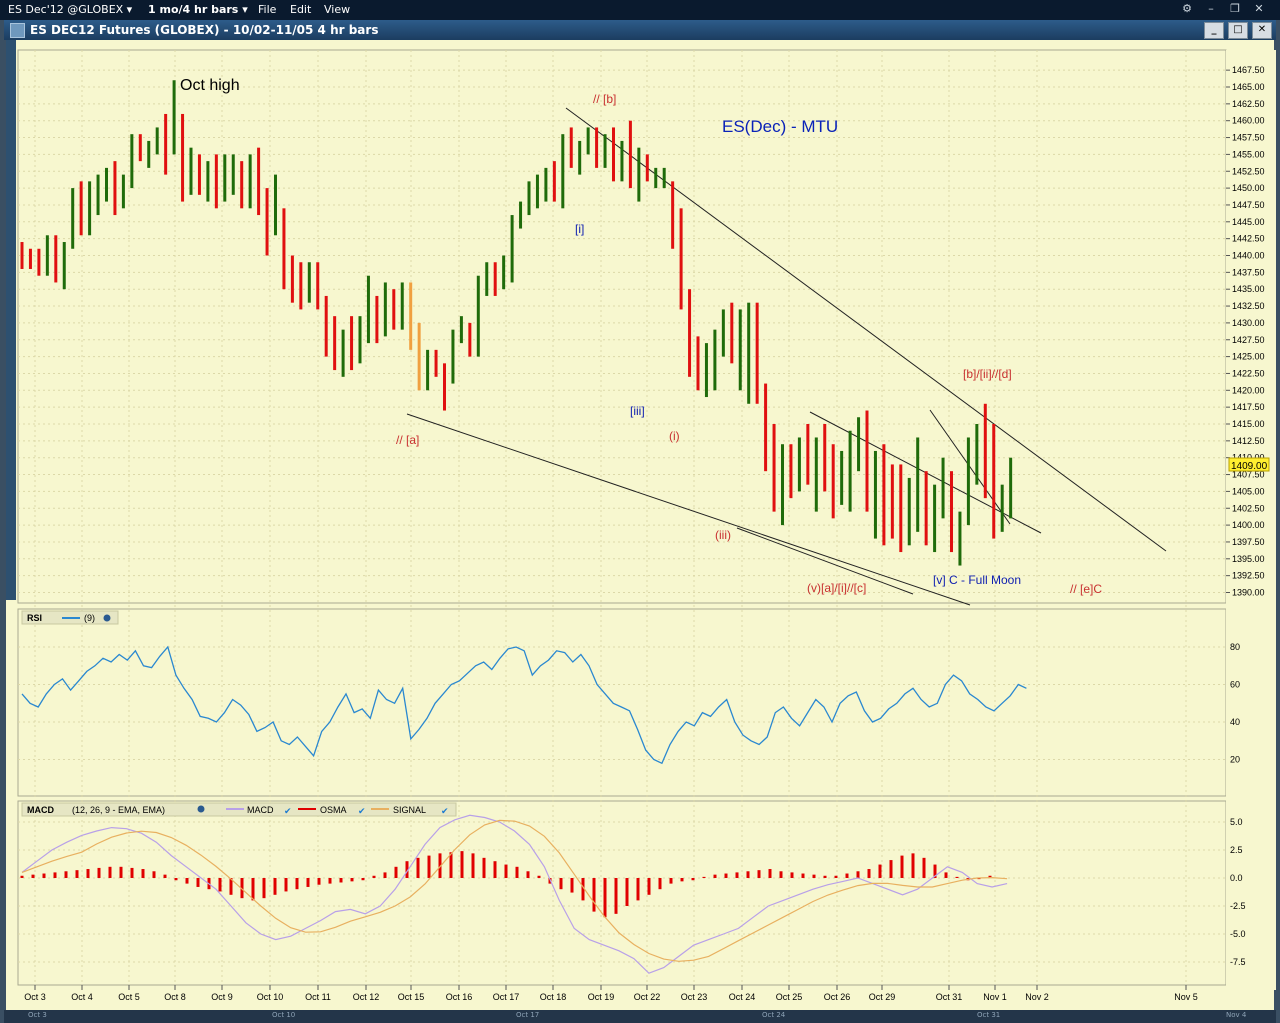 The width and height of the screenshot is (1280, 1023). What do you see at coordinates (362, 811) in the screenshot?
I see `osma-check-icon: ✔` at bounding box center [362, 811].